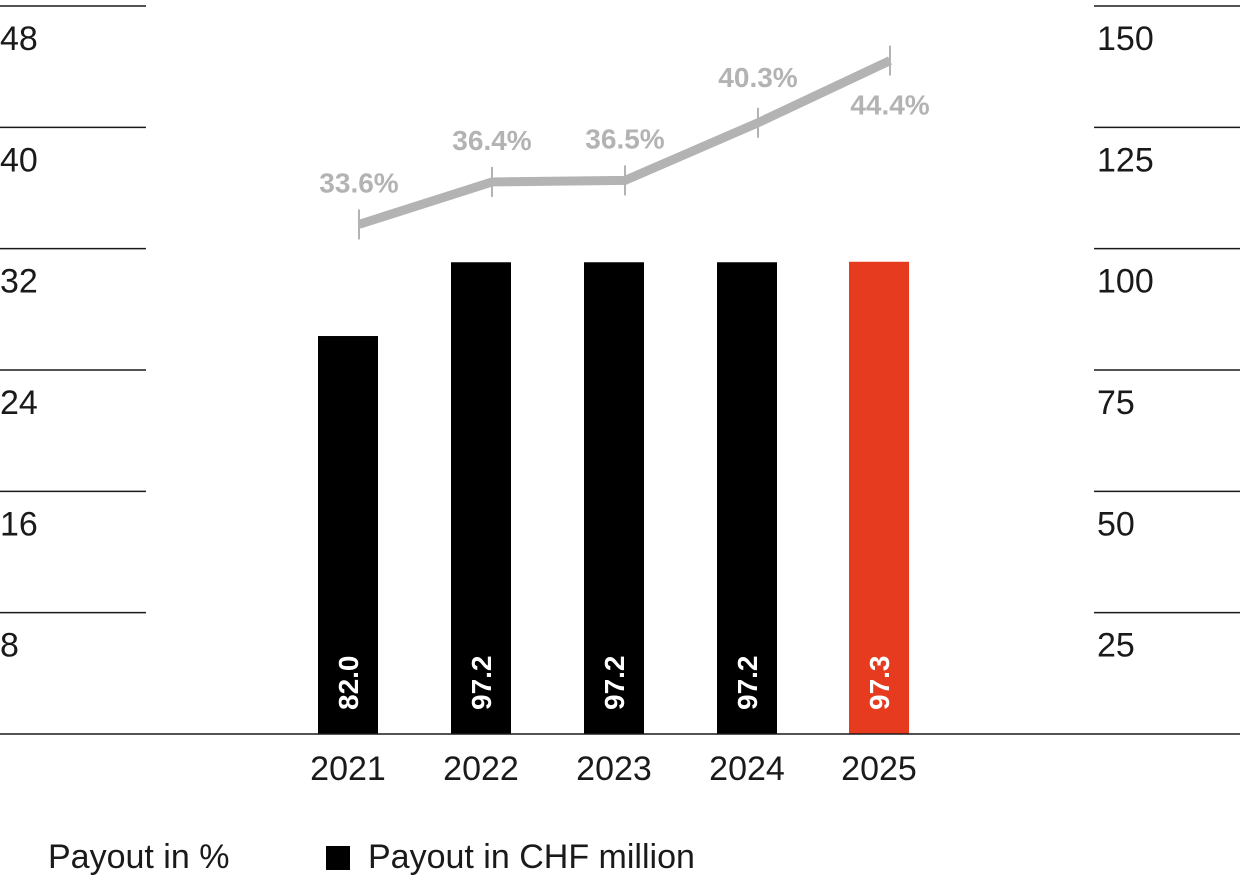 The image size is (1240, 890). I want to click on left-tick-label: 40, so click(19, 160).